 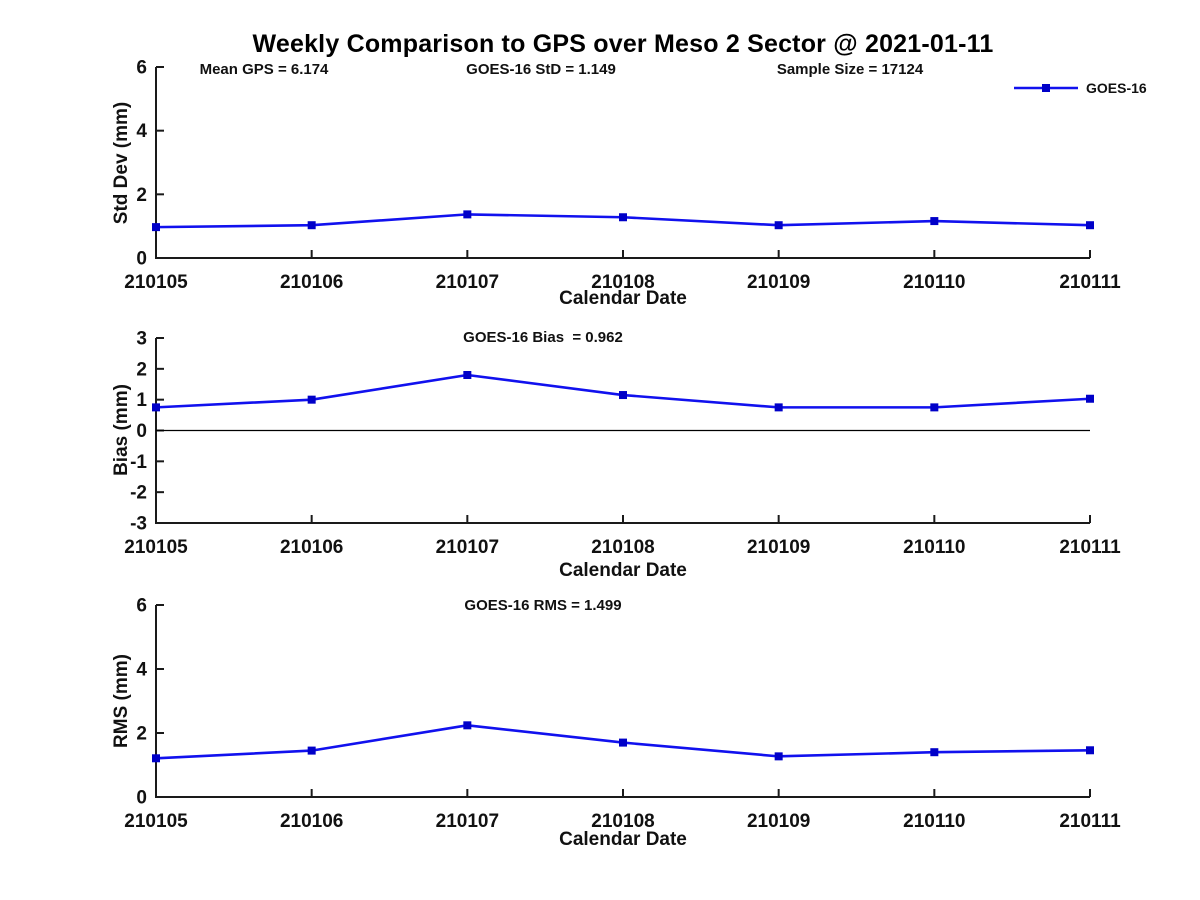 What do you see at coordinates (141, 338) in the screenshot?
I see `y-tick-label: 3` at bounding box center [141, 338].